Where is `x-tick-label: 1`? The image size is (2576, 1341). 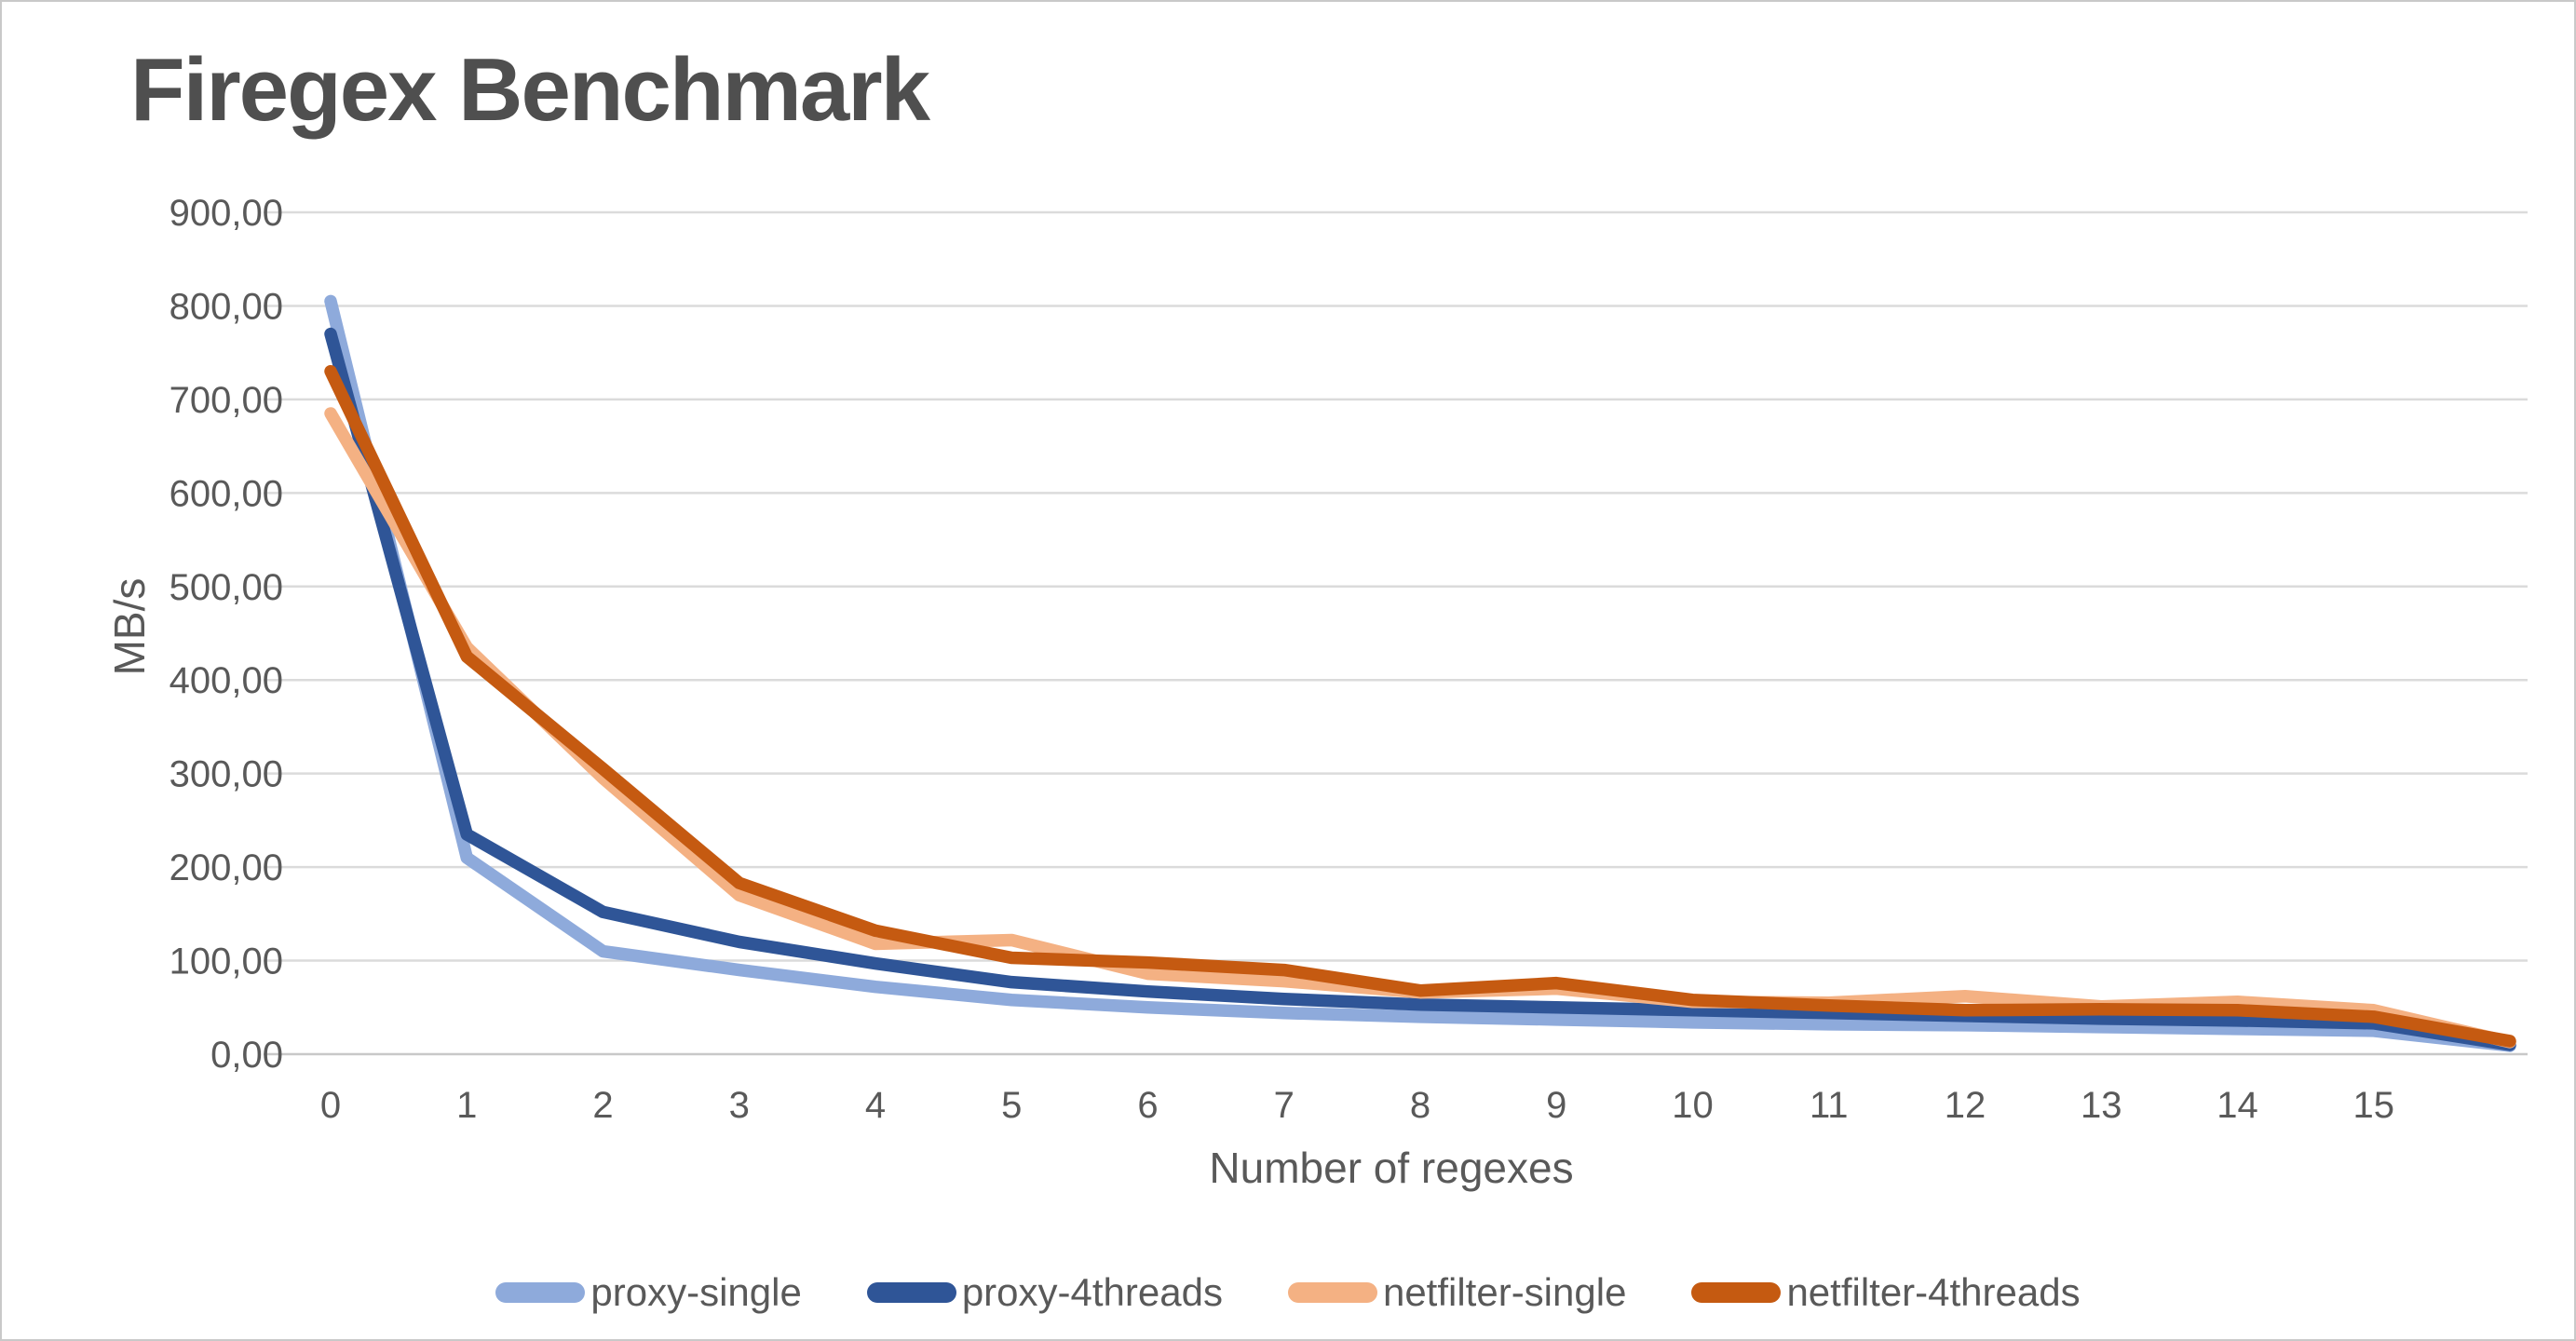 x-tick-label: 1 is located at coordinates (466, 1105).